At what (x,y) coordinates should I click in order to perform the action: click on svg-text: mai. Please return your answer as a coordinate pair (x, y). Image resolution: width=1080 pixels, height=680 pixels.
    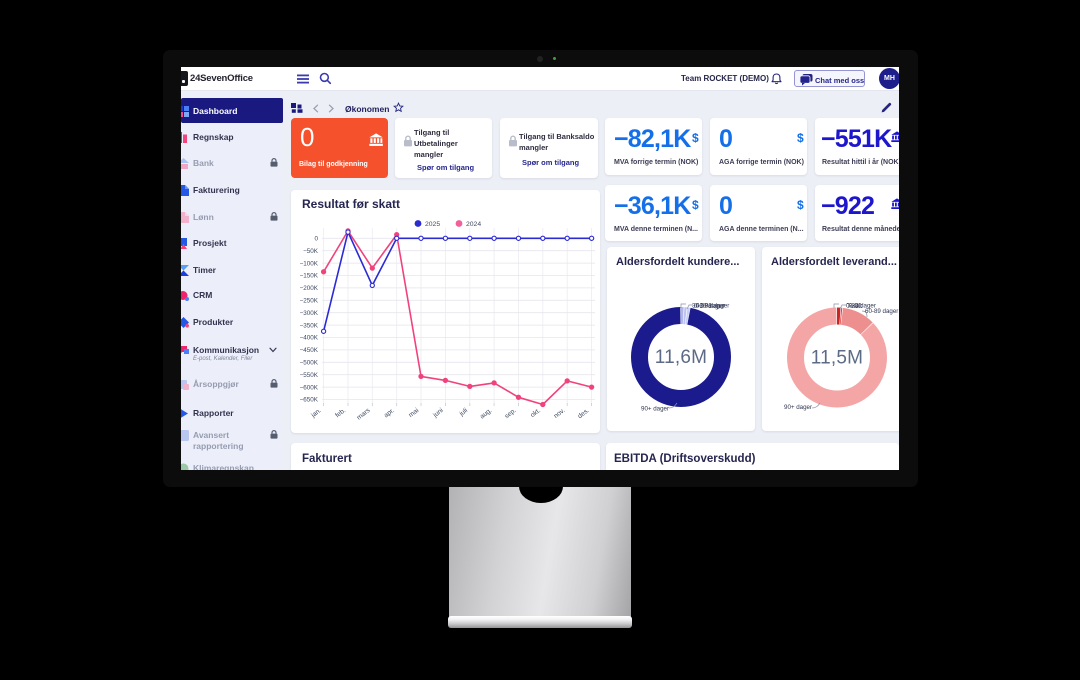
    Looking at the image, I should click on (414, 413).